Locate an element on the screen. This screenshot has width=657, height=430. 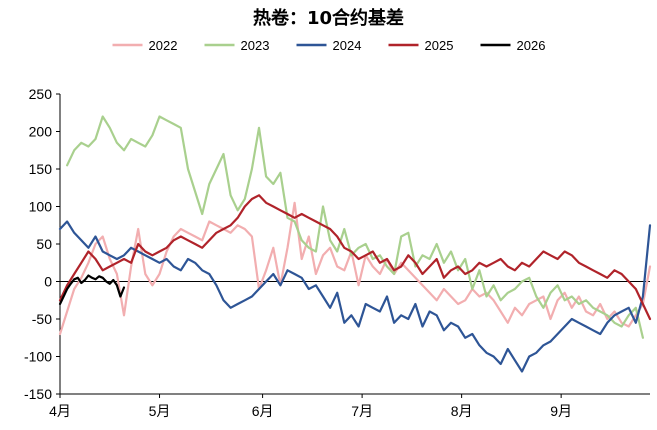
legend-label: 2024 is located at coordinates (347, 45).